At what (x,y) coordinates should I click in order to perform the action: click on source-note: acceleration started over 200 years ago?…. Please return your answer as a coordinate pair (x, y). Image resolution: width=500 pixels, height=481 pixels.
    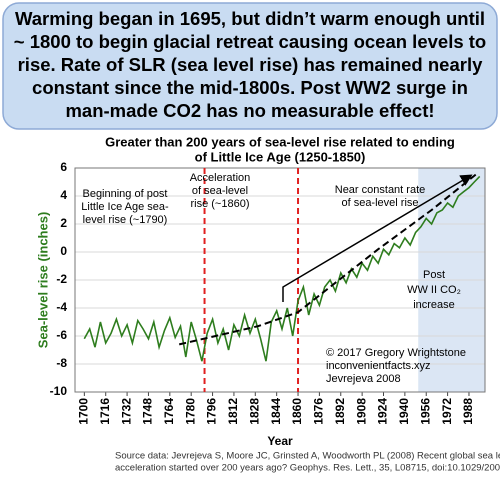
    Looking at the image, I should click on (307, 468).